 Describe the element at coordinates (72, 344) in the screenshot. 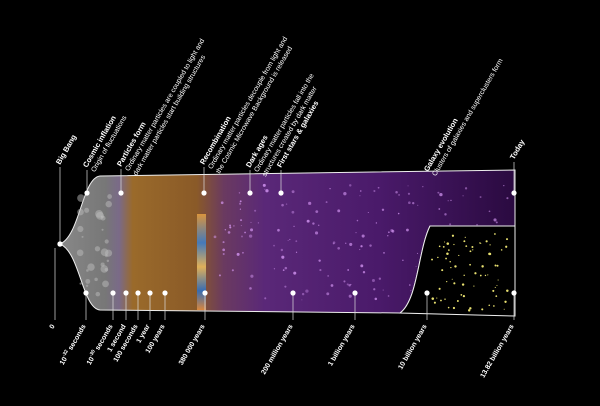

I see `time-label: 10-32seconds` at that location.